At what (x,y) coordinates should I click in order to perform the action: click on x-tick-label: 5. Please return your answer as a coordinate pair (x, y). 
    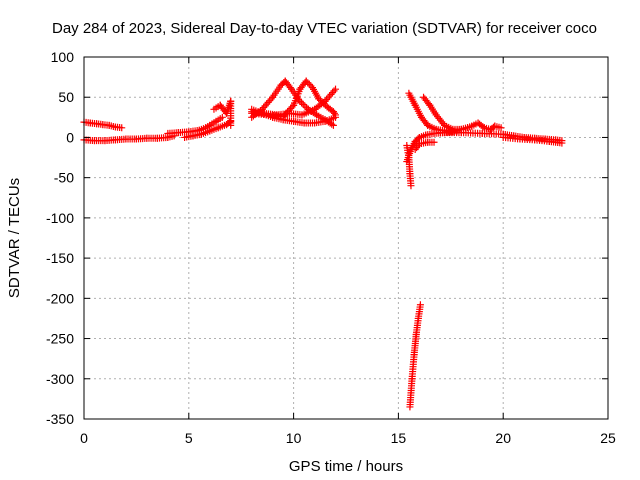
    Looking at the image, I should click on (189, 438).